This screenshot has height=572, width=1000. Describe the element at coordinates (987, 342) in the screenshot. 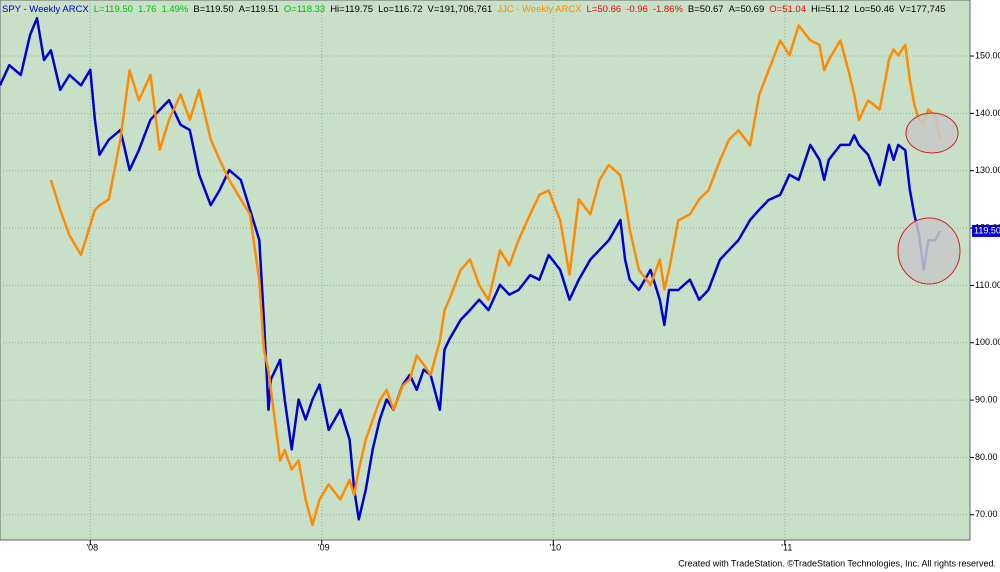

I see `y-tick-label: 100.00` at that location.